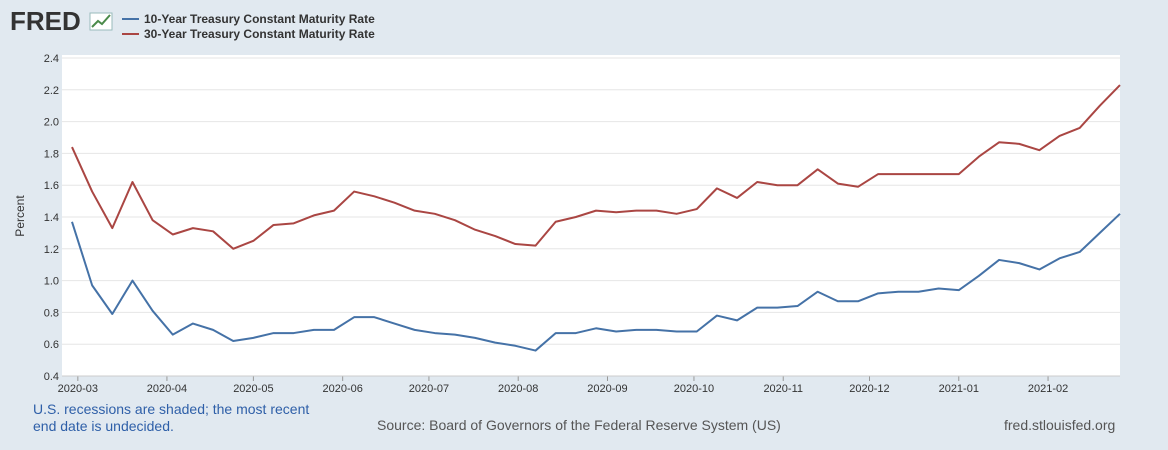 The width and height of the screenshot is (1168, 450). Describe the element at coordinates (101, 21) in the screenshot. I see `logo-icon` at that location.